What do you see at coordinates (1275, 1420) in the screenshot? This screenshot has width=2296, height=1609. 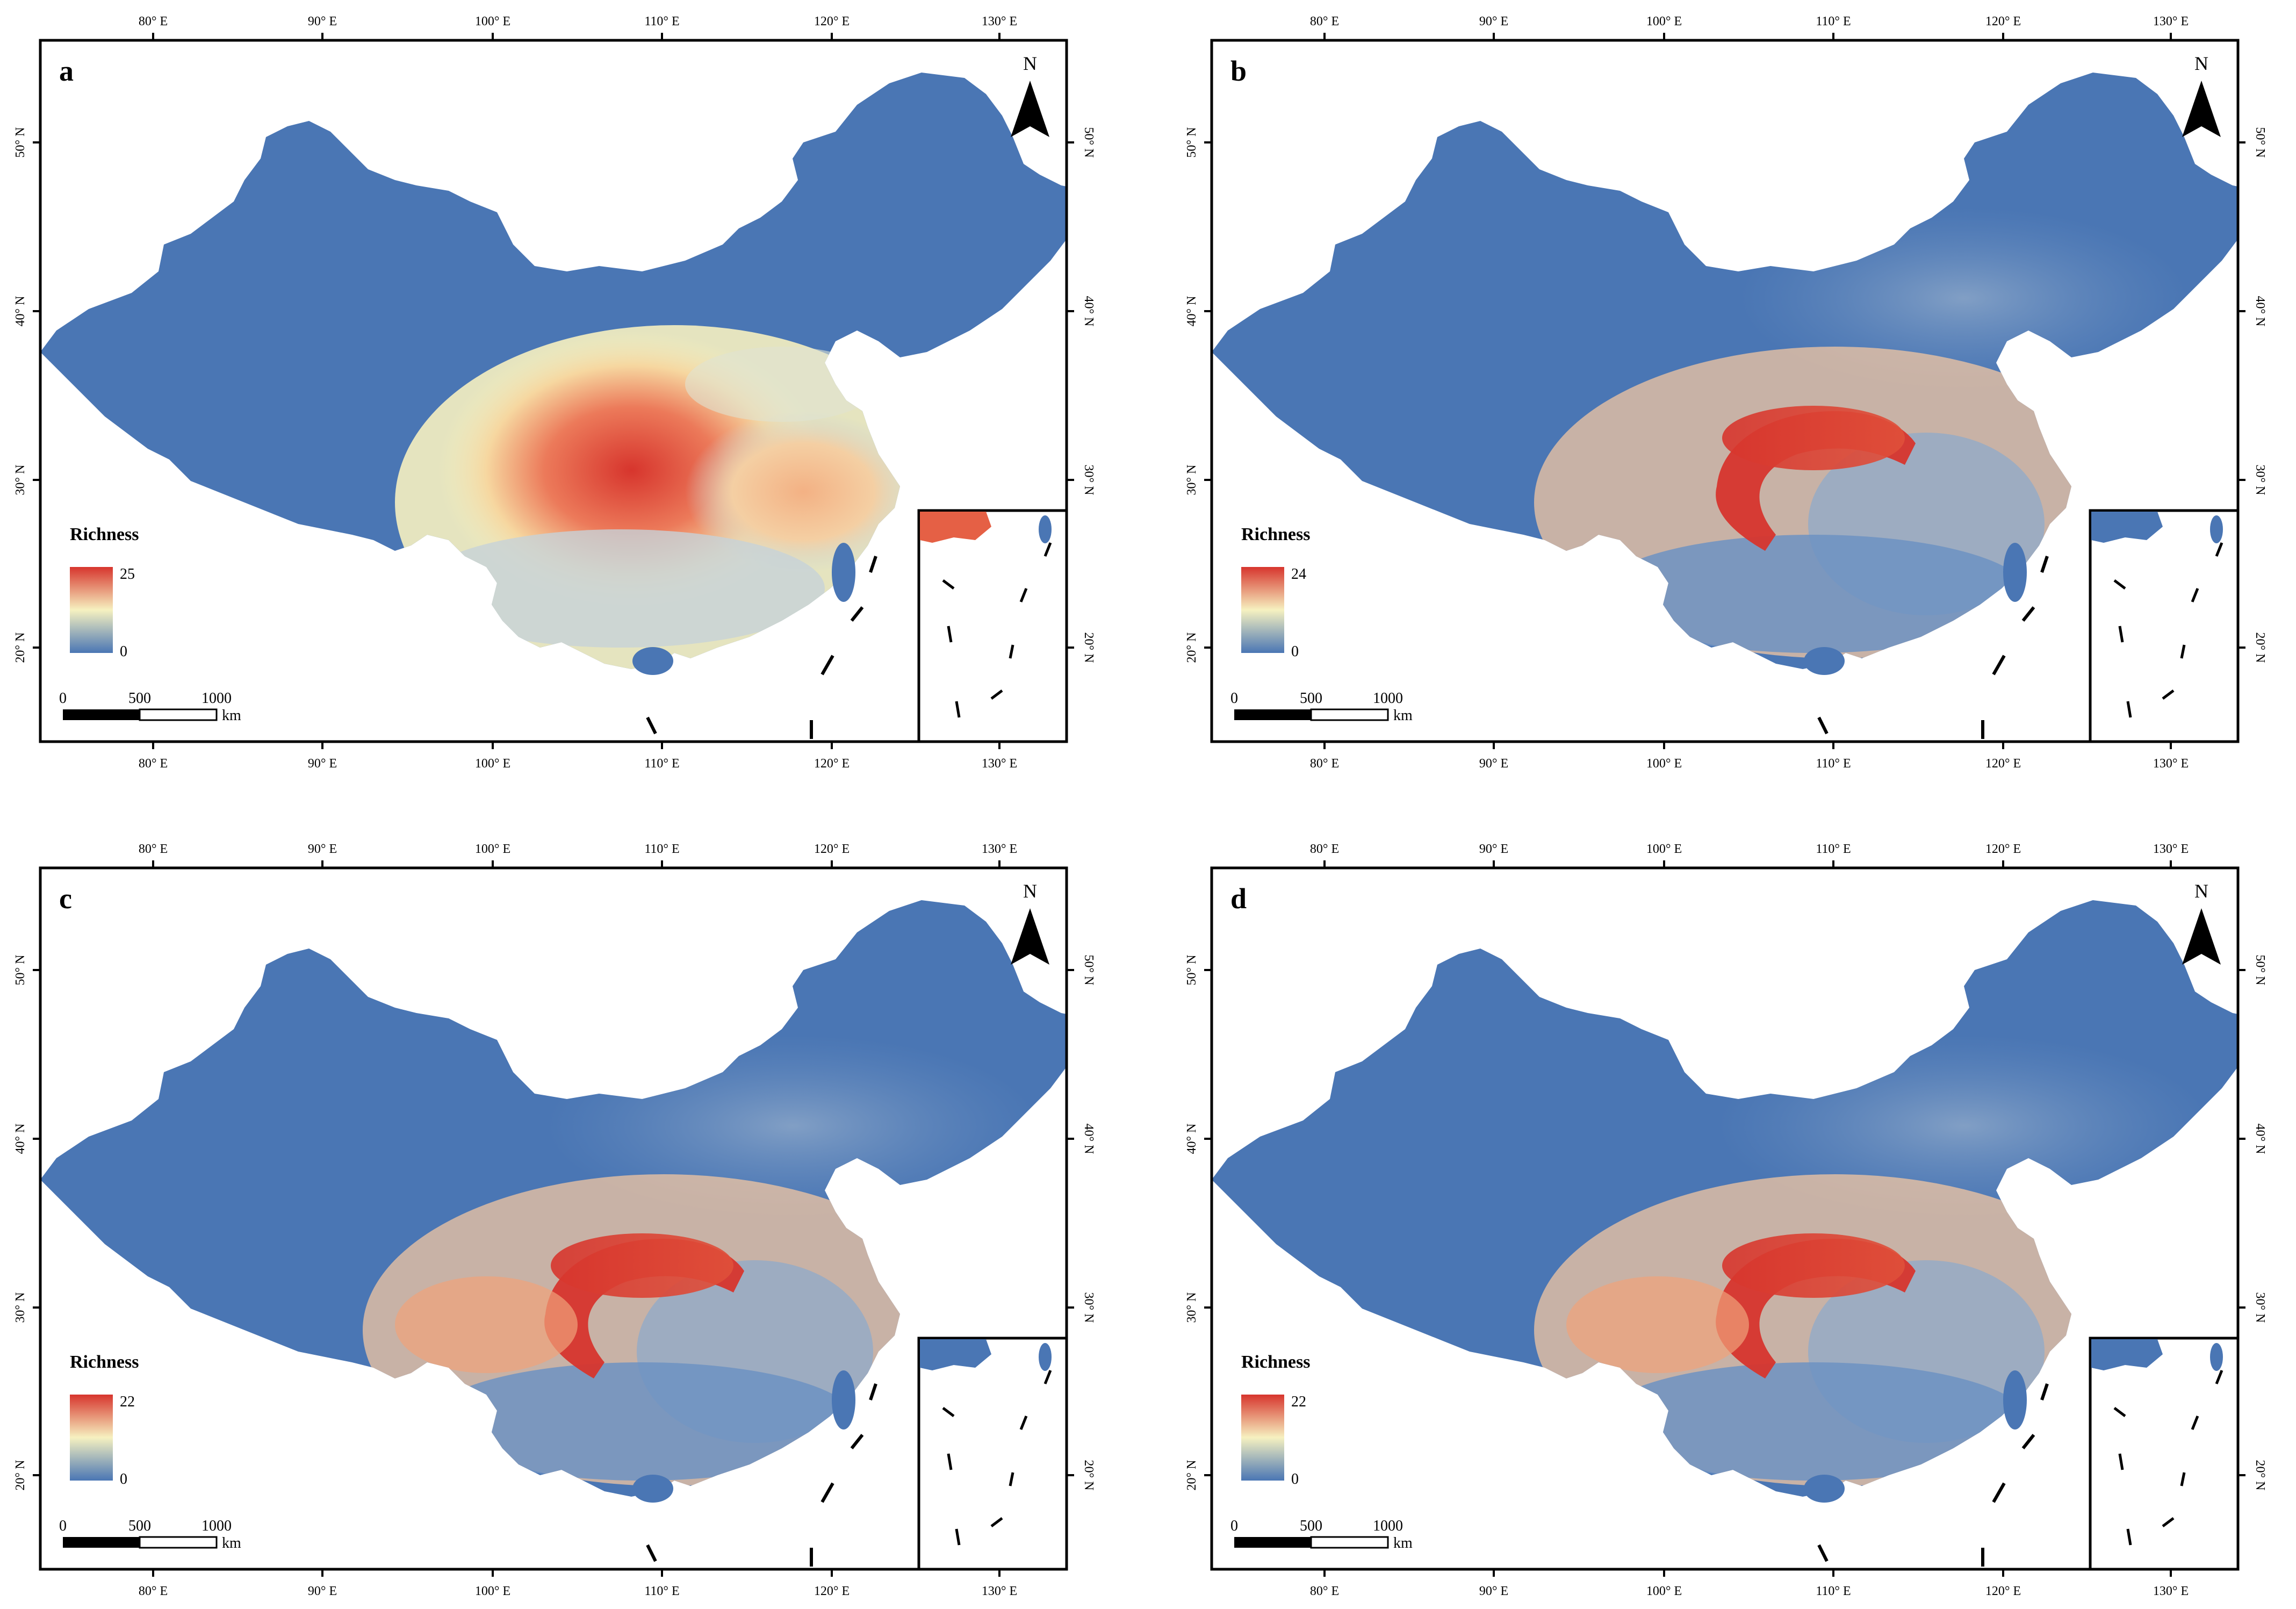 I see `richness-legend: Richness 22 0` at bounding box center [1275, 1420].